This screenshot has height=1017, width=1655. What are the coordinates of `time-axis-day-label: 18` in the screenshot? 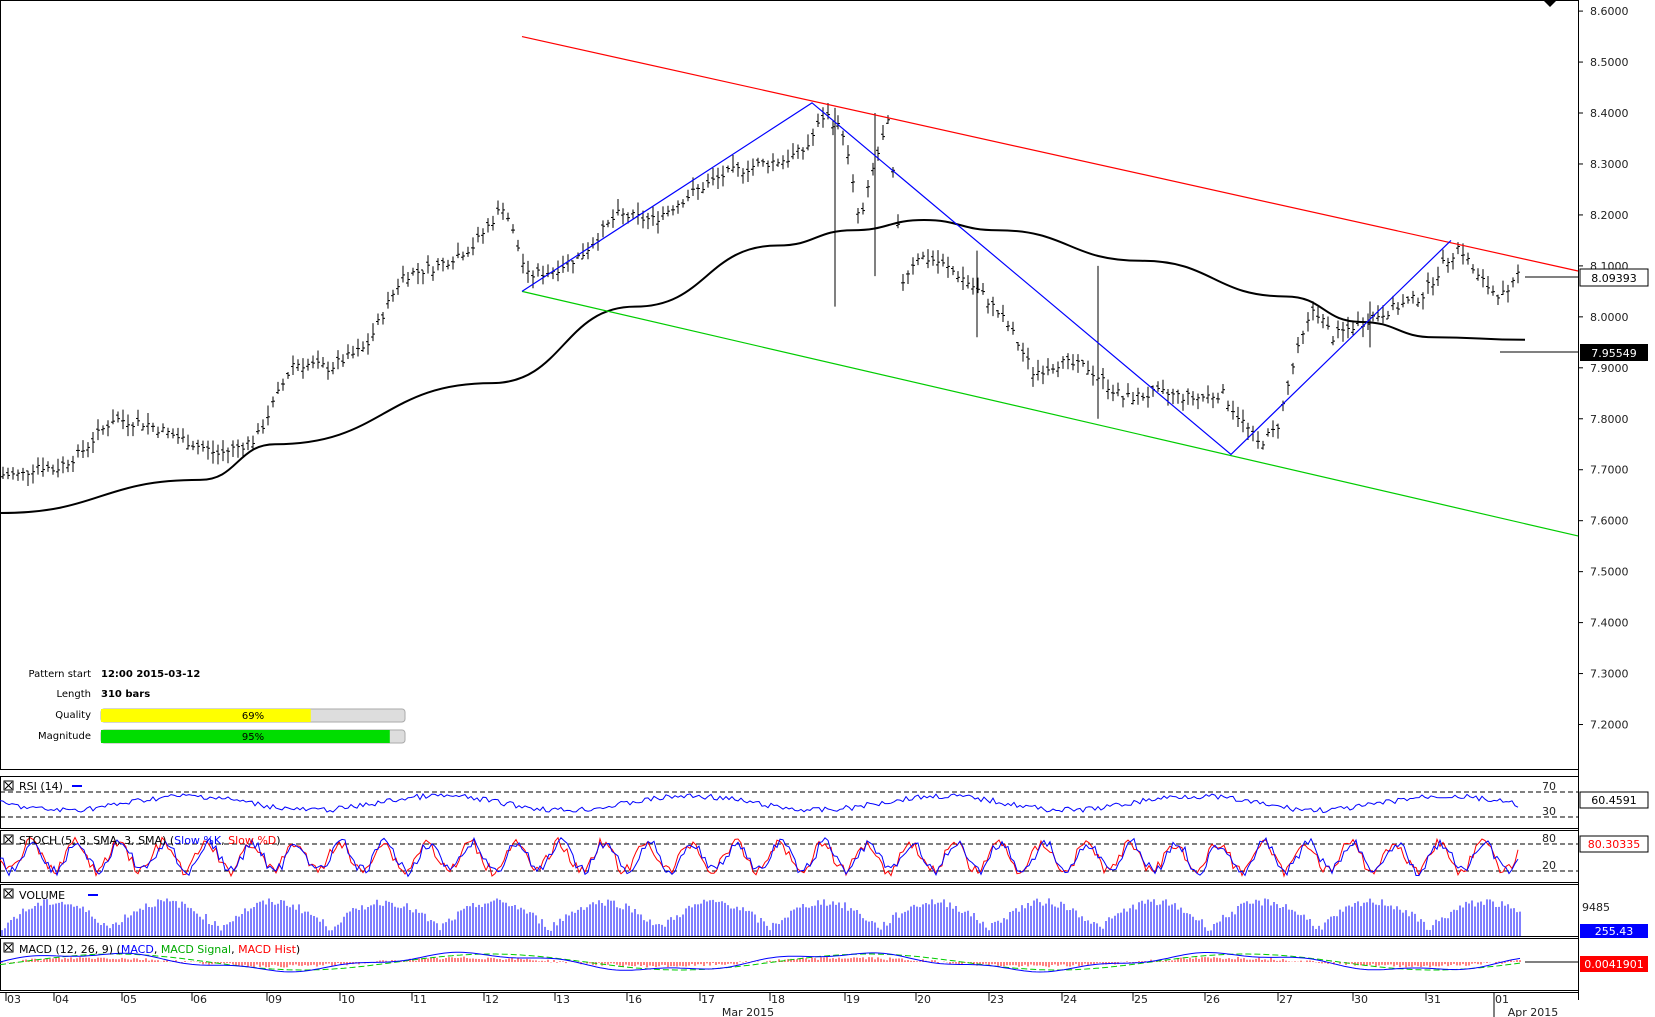 It's located at (778, 999).